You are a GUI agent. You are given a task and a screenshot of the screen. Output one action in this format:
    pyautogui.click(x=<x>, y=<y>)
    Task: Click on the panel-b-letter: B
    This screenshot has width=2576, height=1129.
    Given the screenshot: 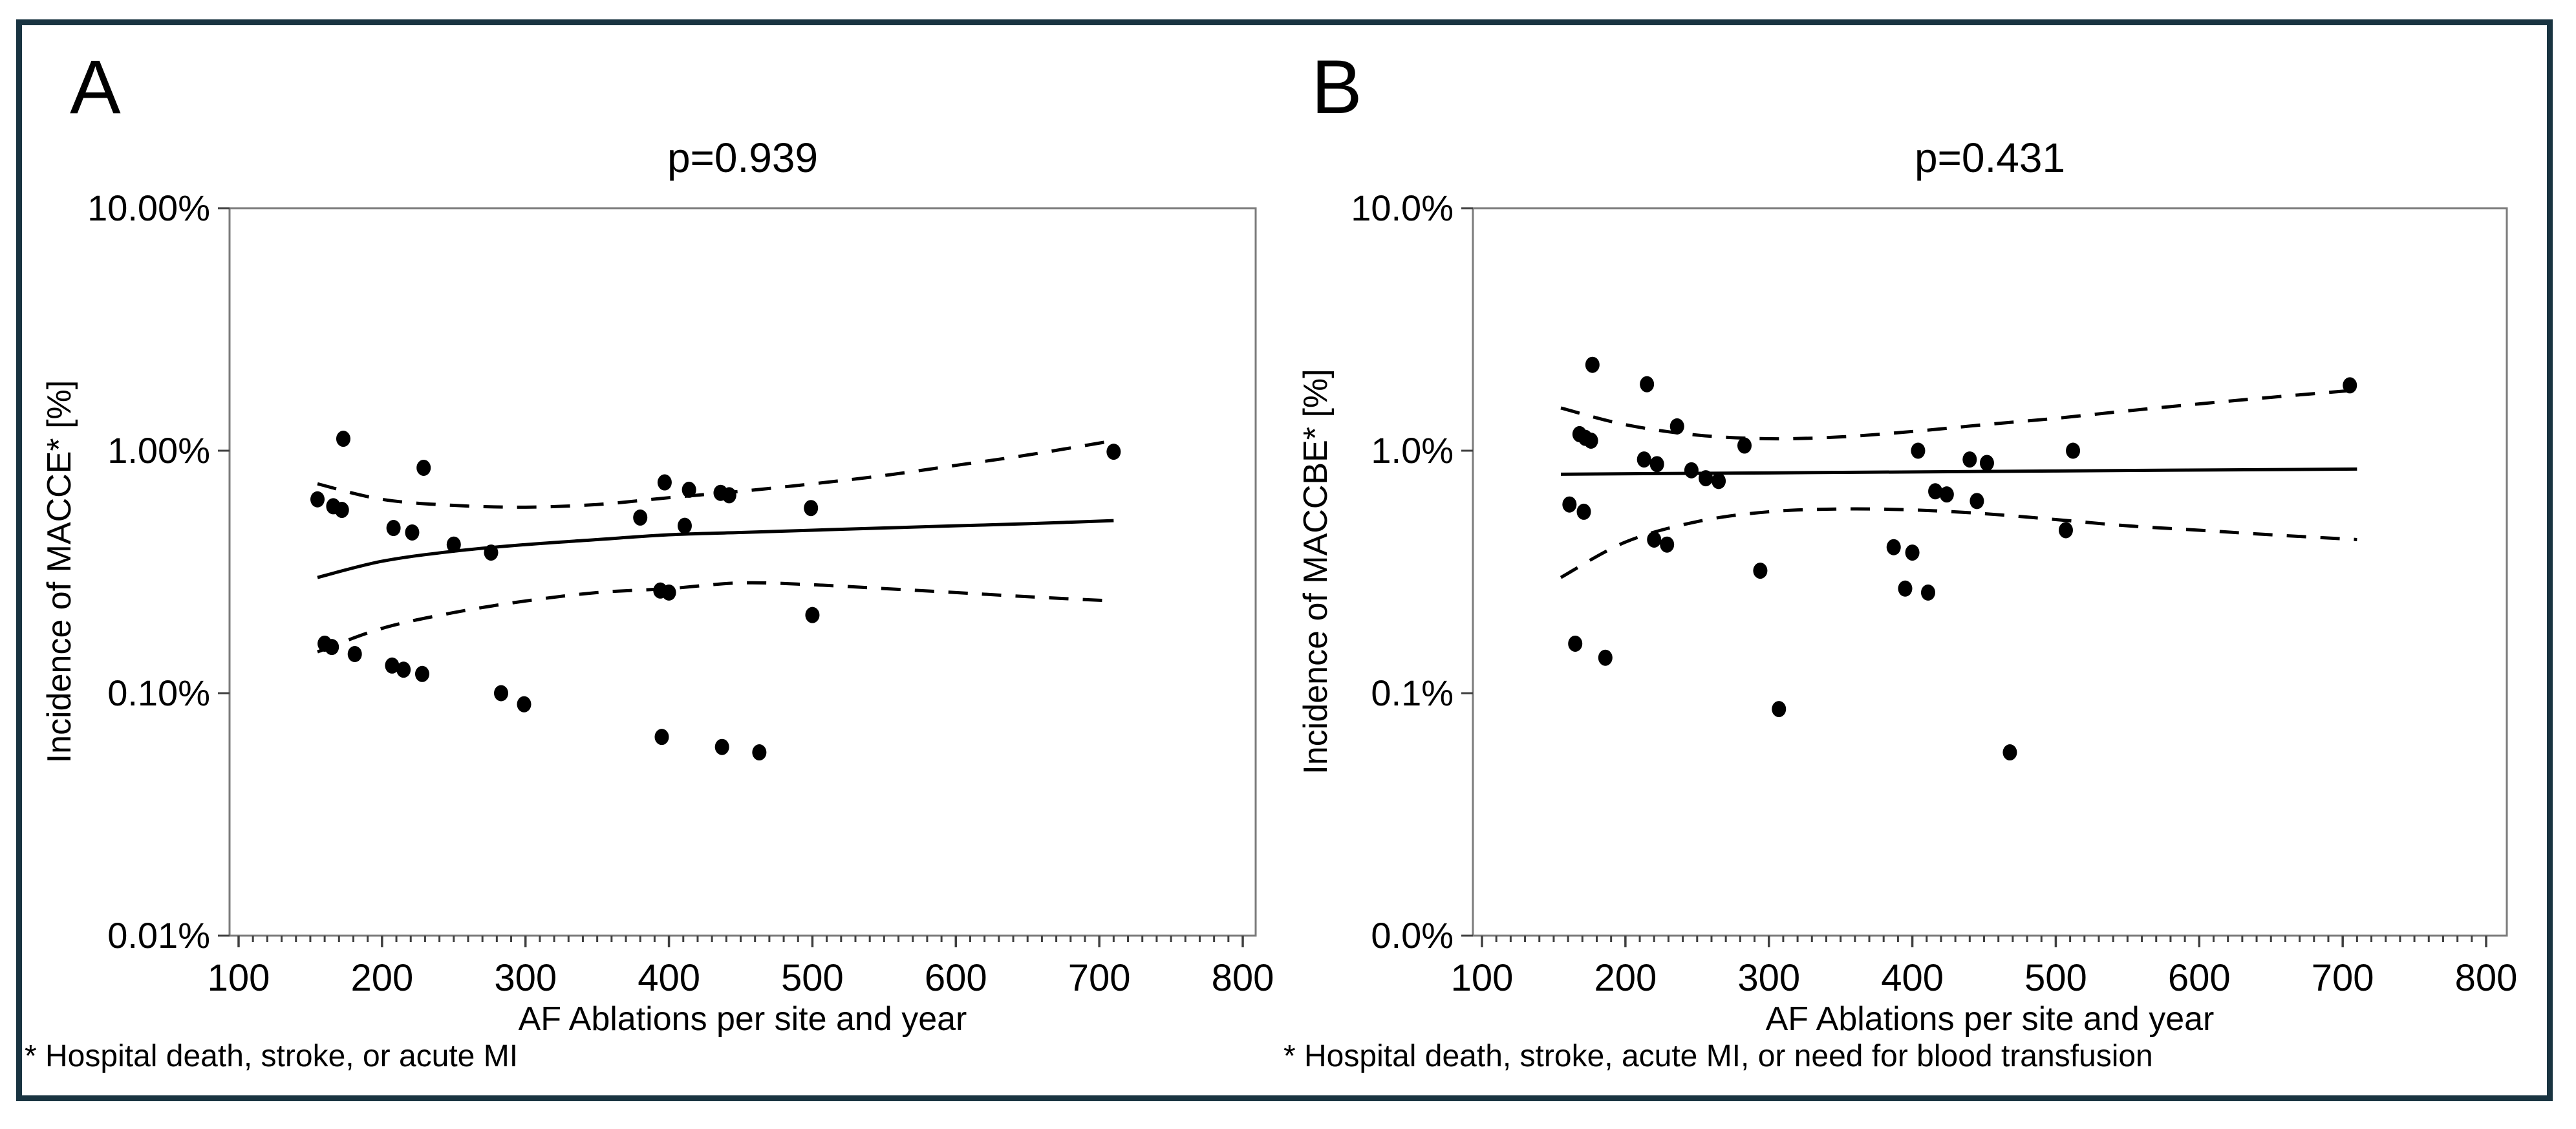 What is the action you would take?
    pyautogui.click(x=1336, y=88)
    